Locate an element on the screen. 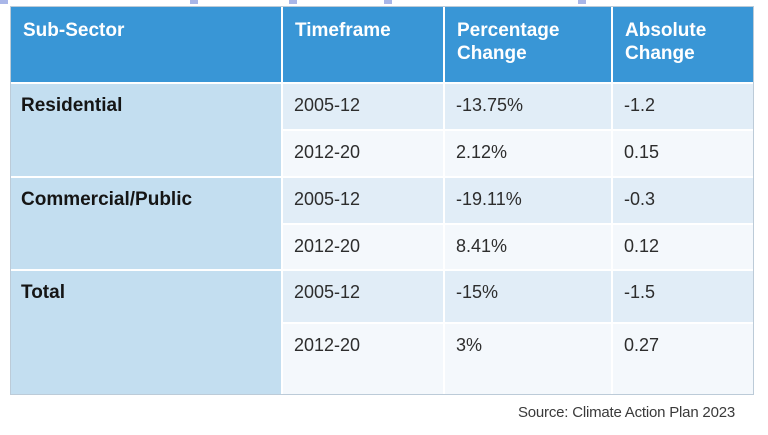 The height and width of the screenshot is (435, 768). table-row: 2012-20 2.12% 0.15 is located at coordinates (382, 154).